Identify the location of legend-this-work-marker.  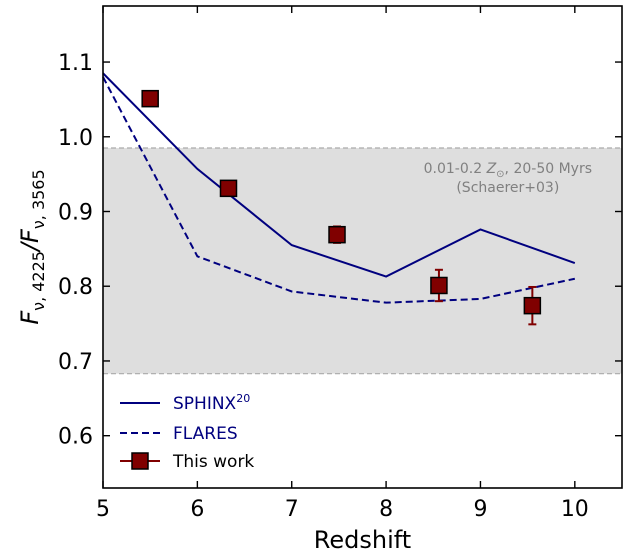
(140, 461).